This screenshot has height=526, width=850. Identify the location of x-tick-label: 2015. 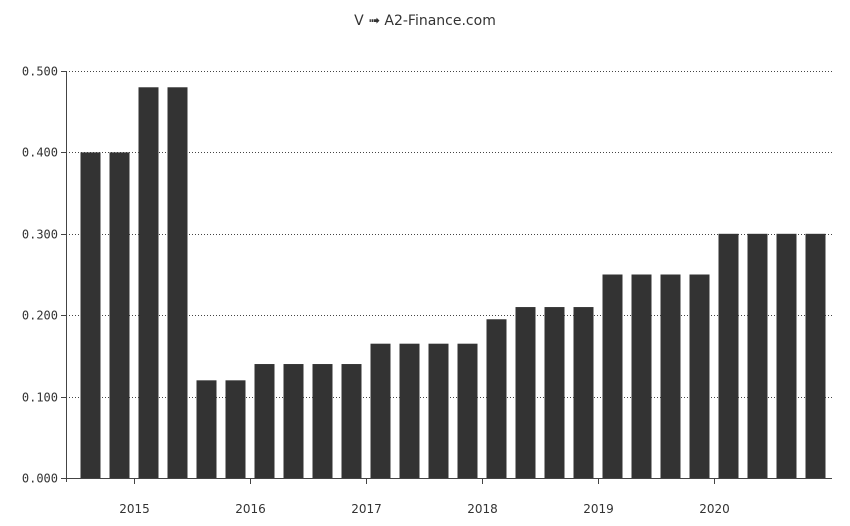
(134, 509).